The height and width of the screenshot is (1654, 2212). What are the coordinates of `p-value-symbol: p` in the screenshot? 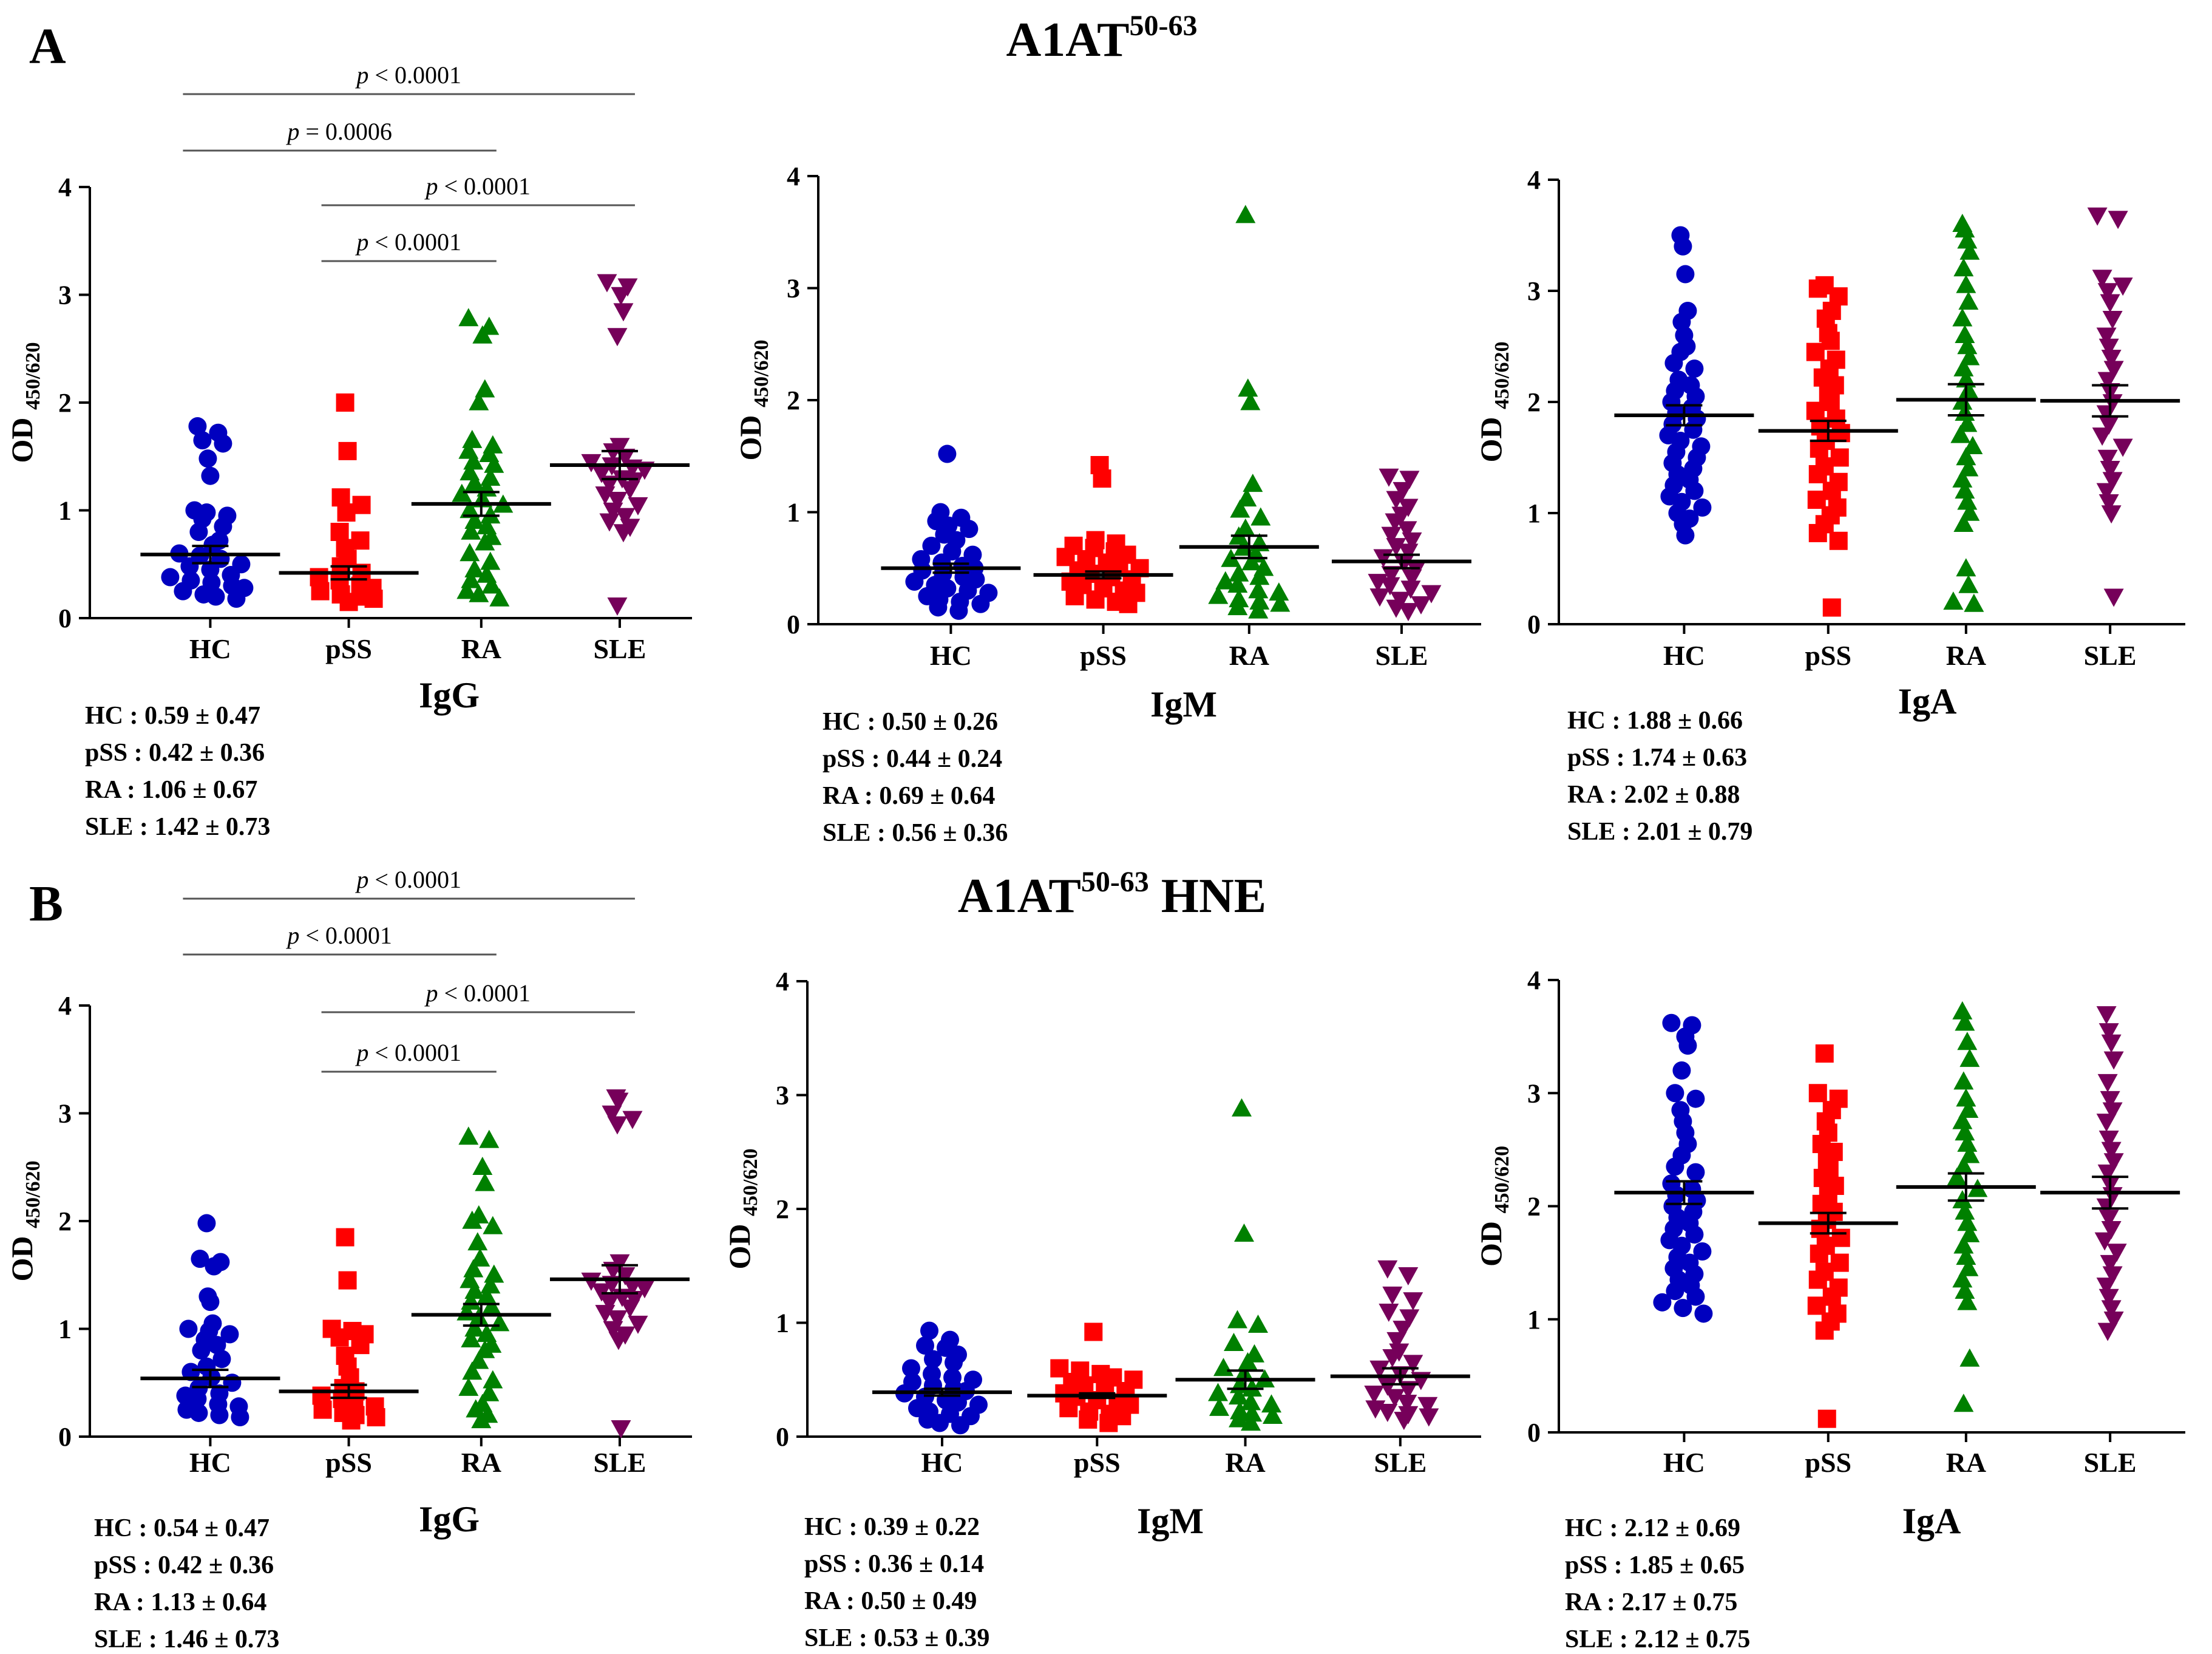 It's located at (361, 879).